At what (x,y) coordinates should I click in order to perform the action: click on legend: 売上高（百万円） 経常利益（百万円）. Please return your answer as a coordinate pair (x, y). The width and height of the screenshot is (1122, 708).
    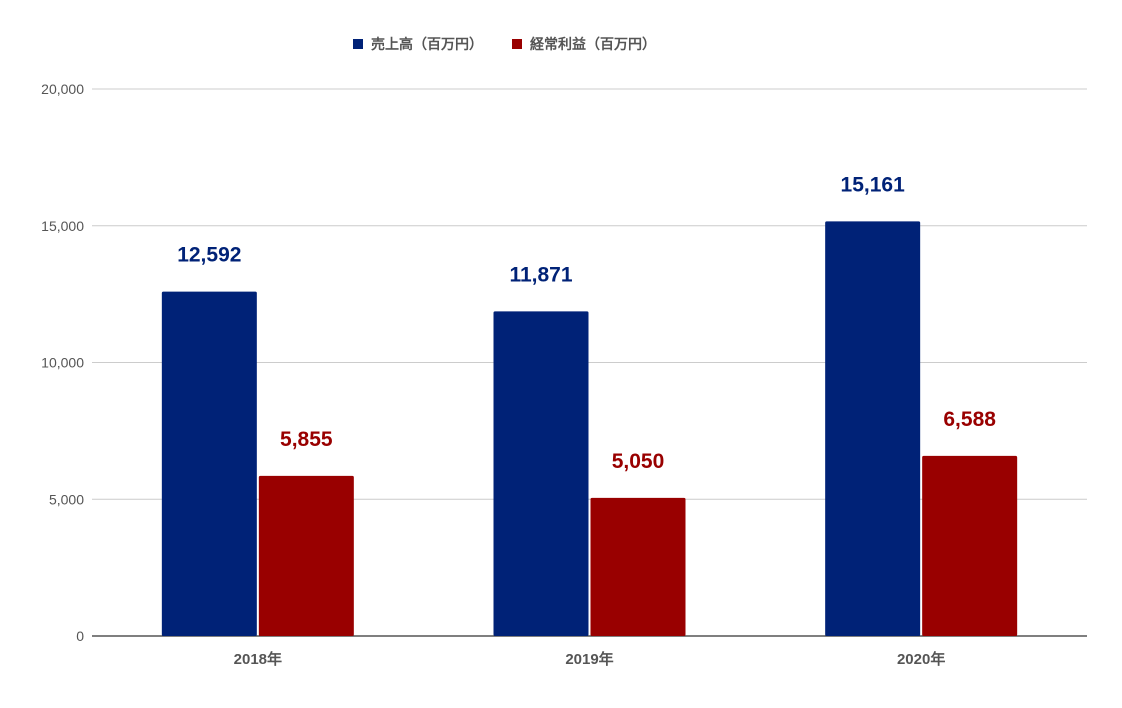
    Looking at the image, I should click on (504, 44).